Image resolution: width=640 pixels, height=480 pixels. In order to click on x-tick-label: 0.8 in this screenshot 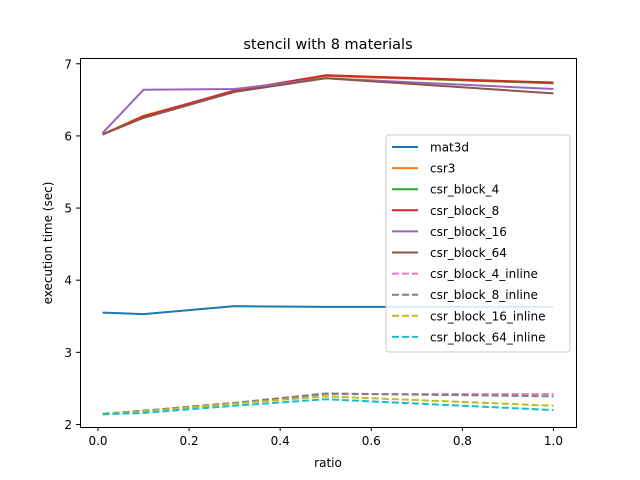, I will do `click(462, 441)`.